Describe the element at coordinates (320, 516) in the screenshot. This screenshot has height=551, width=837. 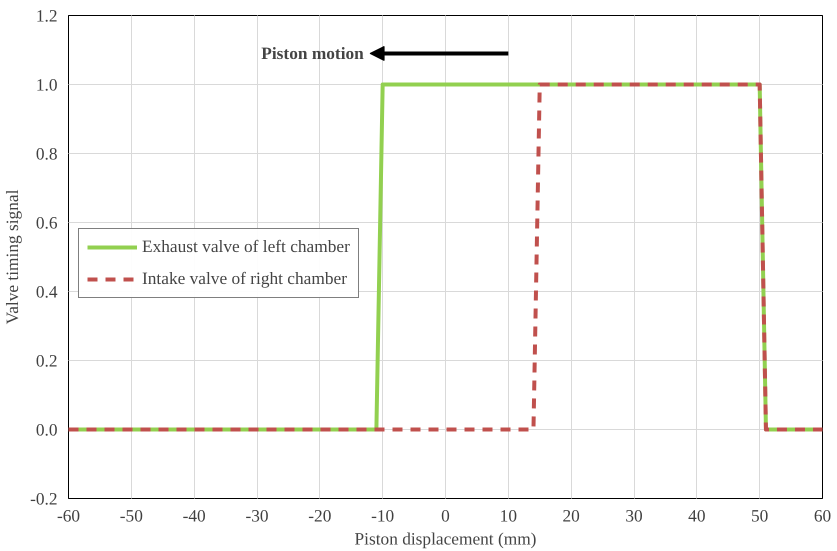
I see `x-tick-label: -20` at that location.